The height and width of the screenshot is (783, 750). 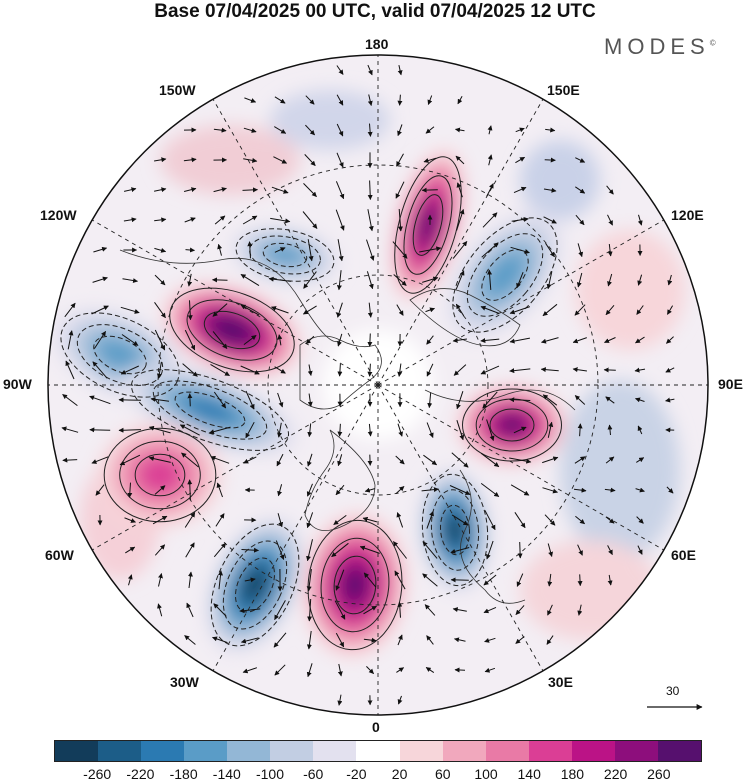 What do you see at coordinates (210, 410) in the screenshot?
I see `contour-low-hudson` at bounding box center [210, 410].